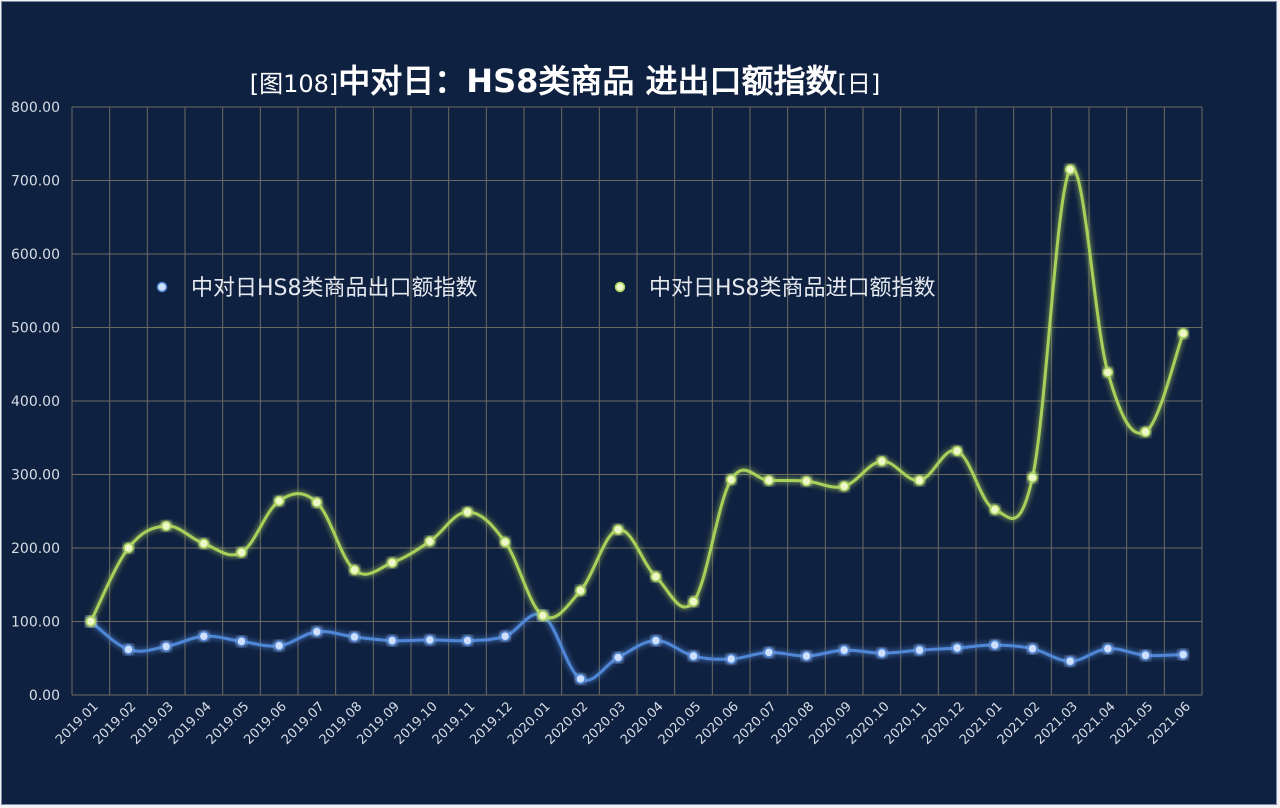 The width and height of the screenshot is (1280, 808). What do you see at coordinates (859, 84) in the screenshot?
I see `title-suffix: [日]` at bounding box center [859, 84].